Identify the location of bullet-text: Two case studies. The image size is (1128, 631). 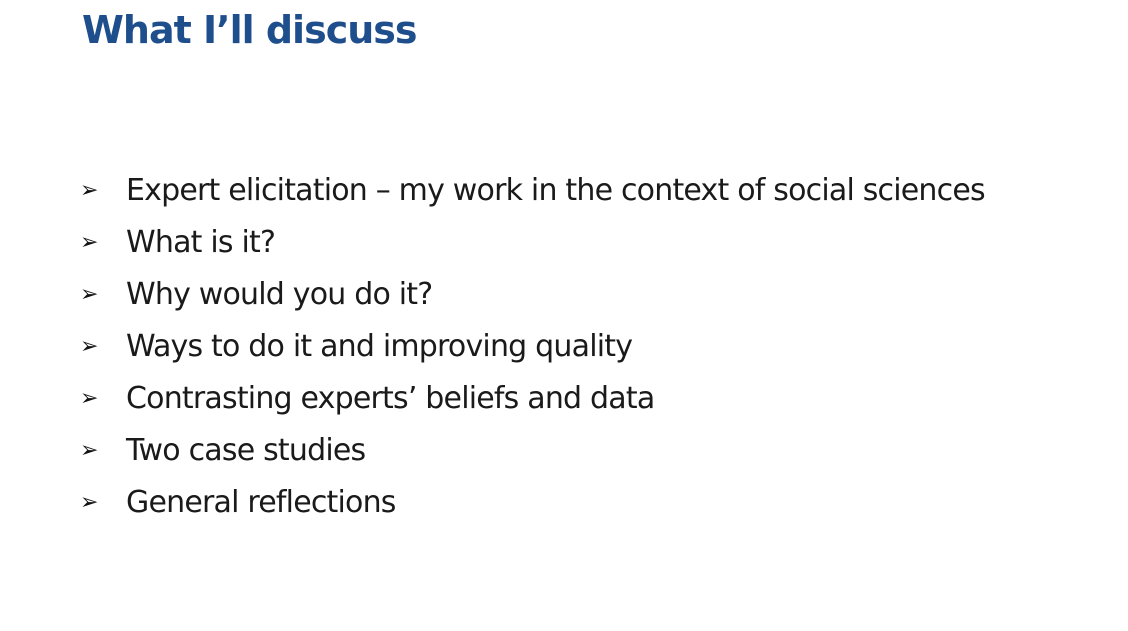
(246, 450).